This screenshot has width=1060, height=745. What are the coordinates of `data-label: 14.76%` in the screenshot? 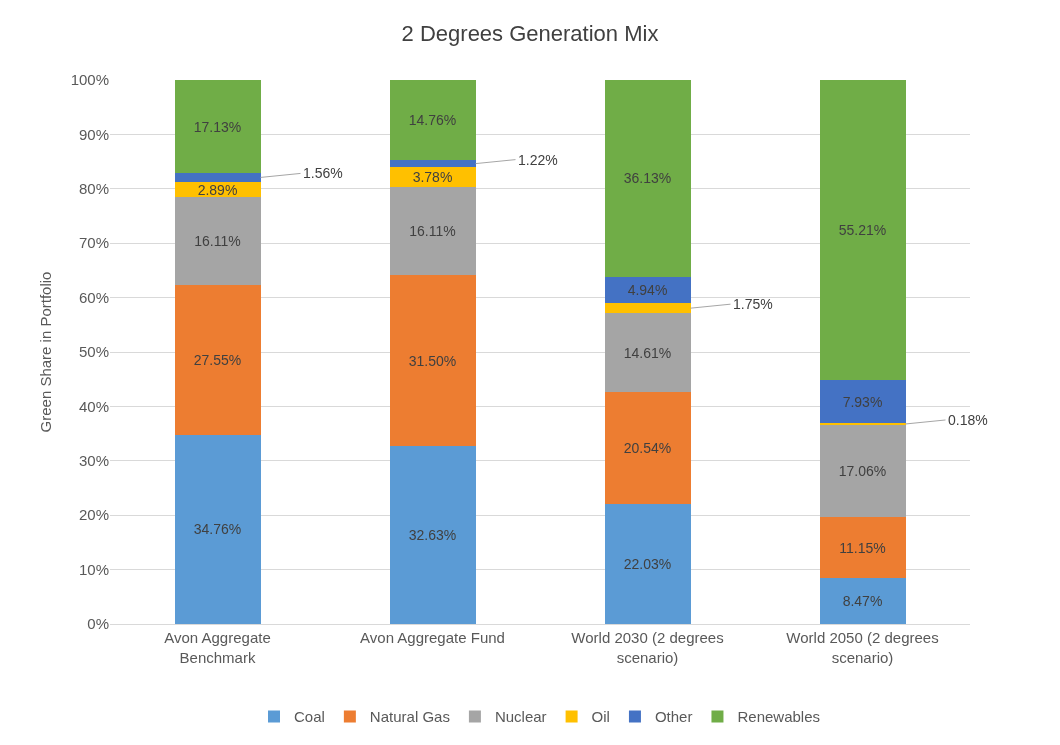 It's located at (432, 120).